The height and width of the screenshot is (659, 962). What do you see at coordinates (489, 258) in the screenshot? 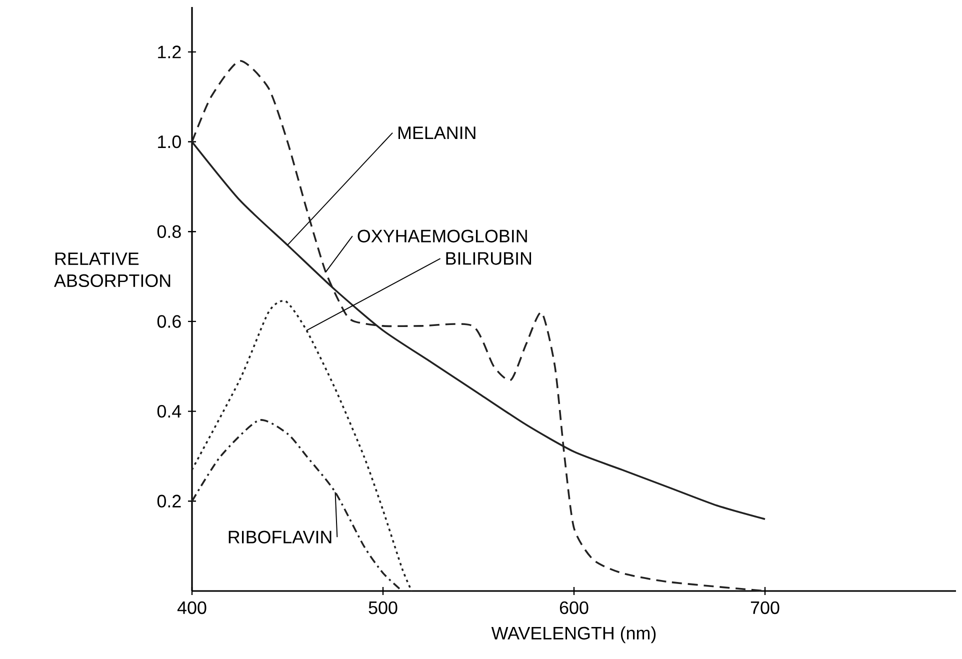
I see `text: BILIRUBIN` at bounding box center [489, 258].